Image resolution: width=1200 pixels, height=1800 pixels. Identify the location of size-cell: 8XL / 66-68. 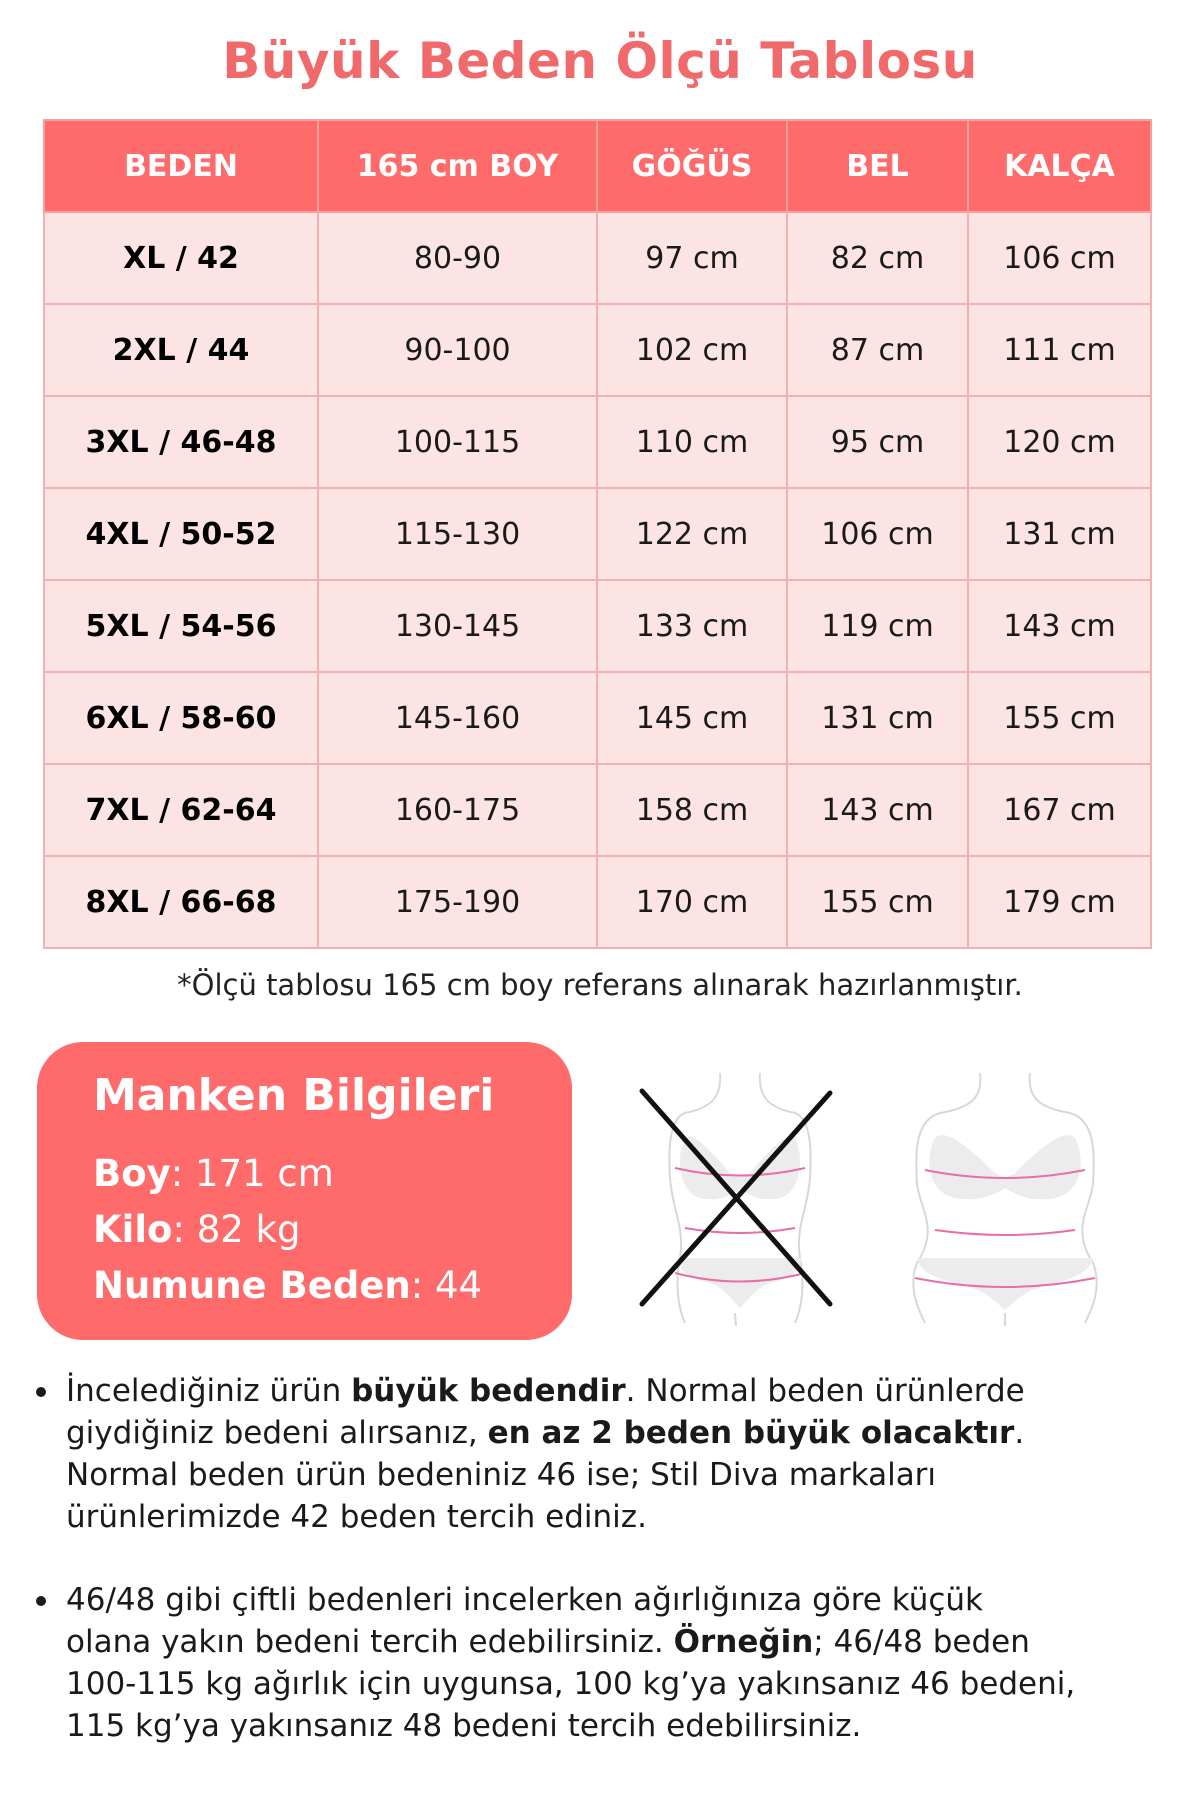
(181, 902).